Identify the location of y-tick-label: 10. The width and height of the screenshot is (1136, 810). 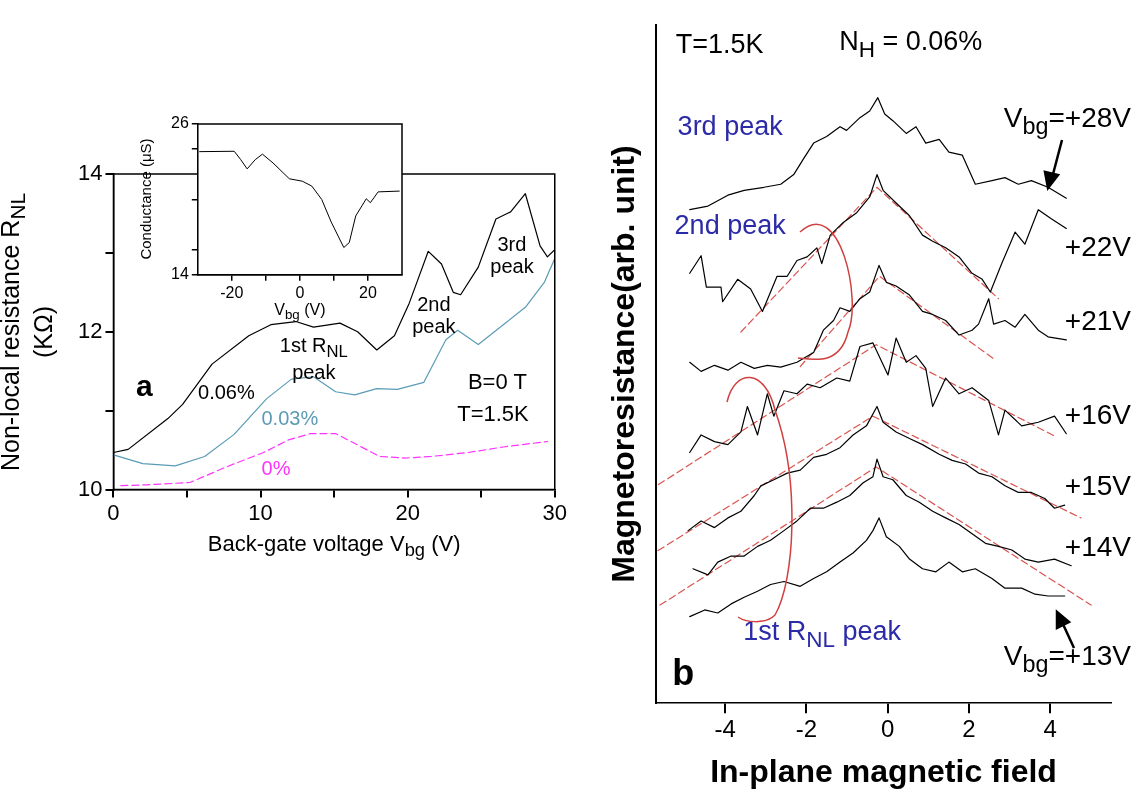
(90, 488).